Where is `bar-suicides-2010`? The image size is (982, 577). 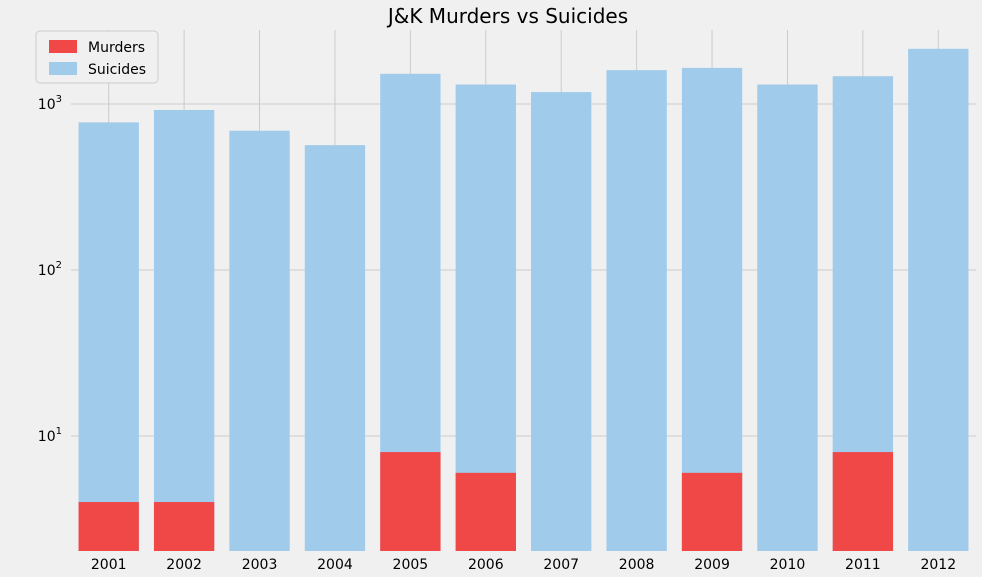
bar-suicides-2010 is located at coordinates (787, 318).